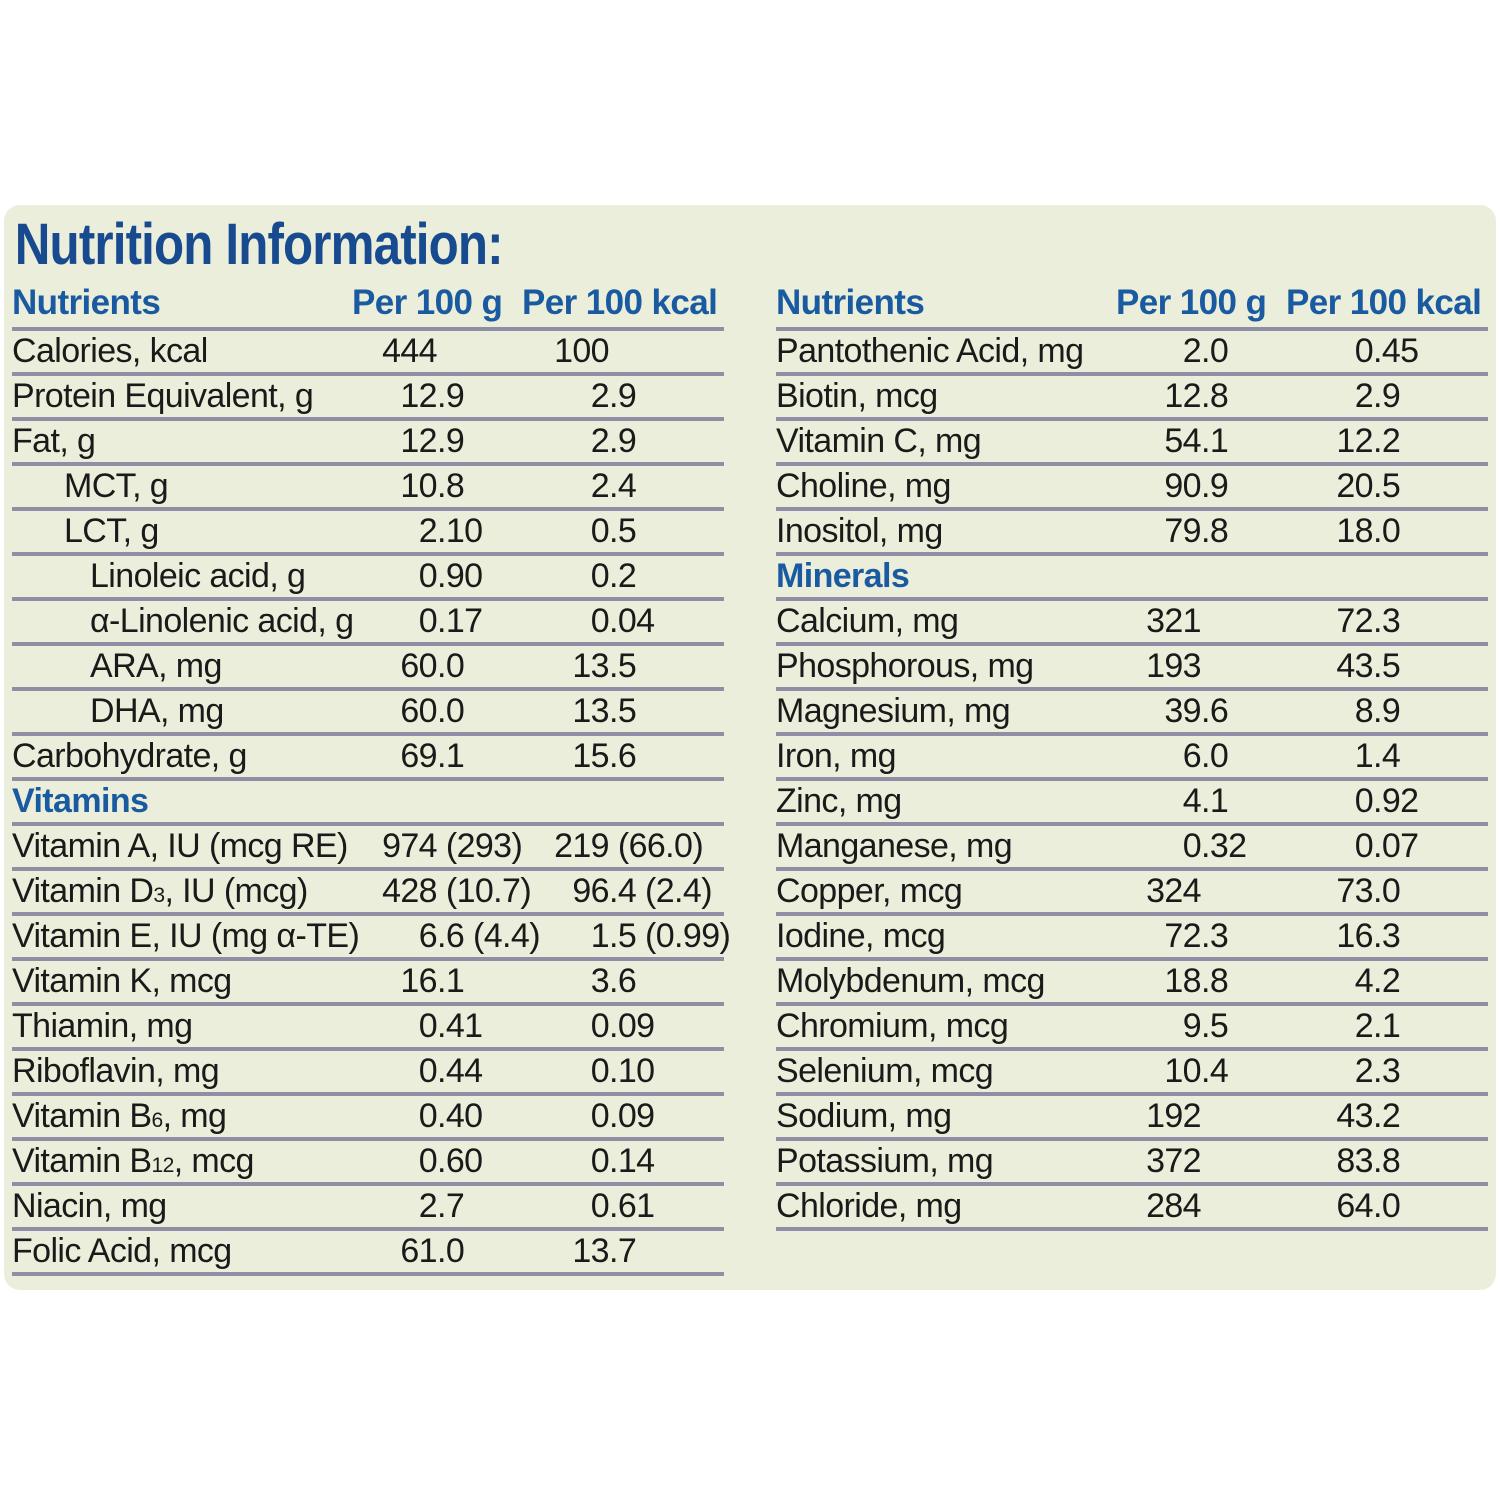 Image resolution: width=1500 pixels, height=1500 pixels. Describe the element at coordinates (1182, 1071) in the screenshot. I see `value-per-100g-int: 10` at that location.